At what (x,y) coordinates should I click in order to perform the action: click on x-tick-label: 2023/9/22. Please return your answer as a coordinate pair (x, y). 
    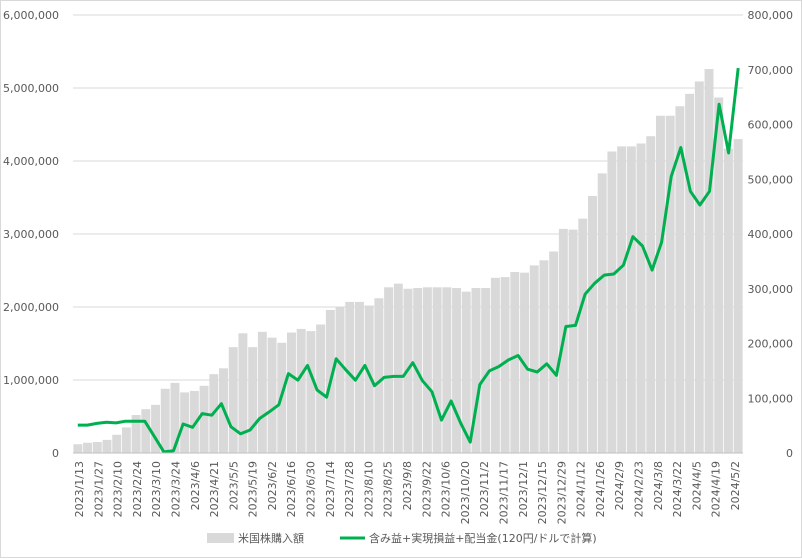
    Looking at the image, I should click on (426, 489).